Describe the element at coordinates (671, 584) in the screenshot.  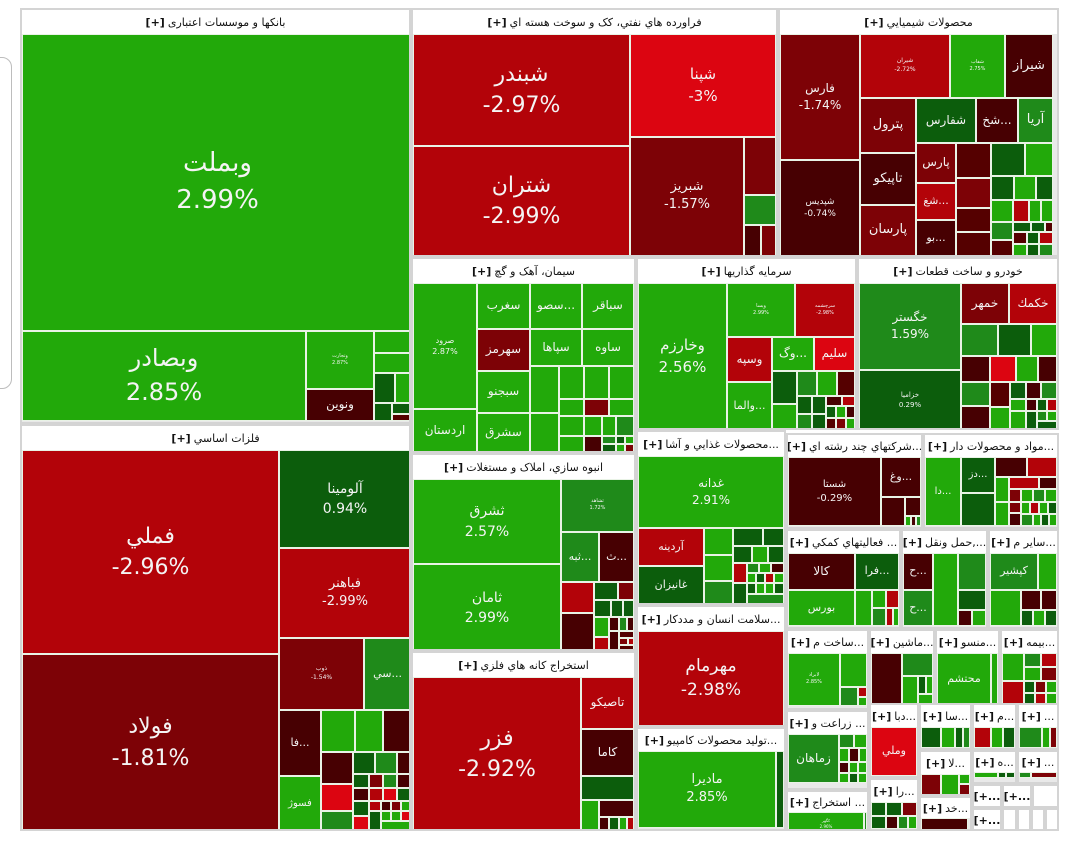
I see `stock-tile: غانيزان` at that location.